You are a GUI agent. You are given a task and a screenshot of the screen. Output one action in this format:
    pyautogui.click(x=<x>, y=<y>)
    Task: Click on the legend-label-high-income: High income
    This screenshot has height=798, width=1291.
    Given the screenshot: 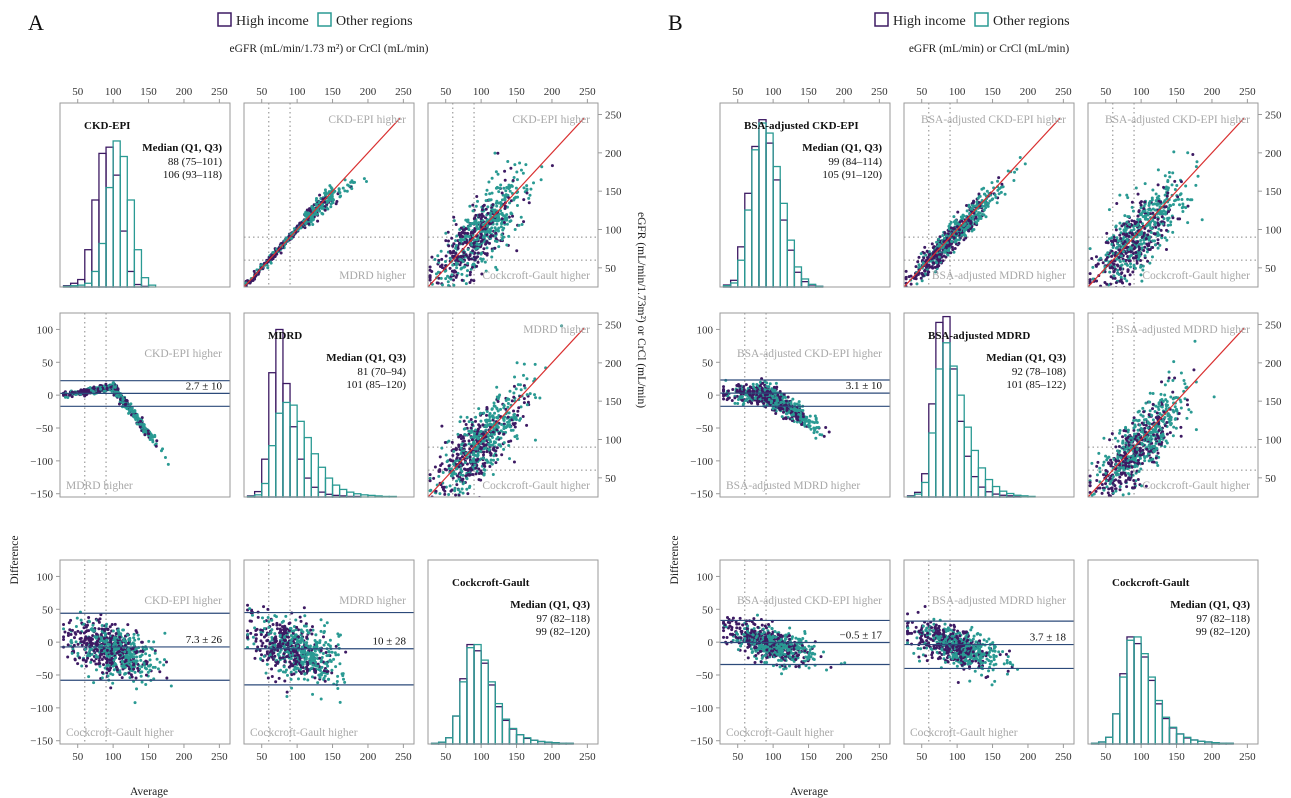 What is the action you would take?
    pyautogui.click(x=929, y=21)
    